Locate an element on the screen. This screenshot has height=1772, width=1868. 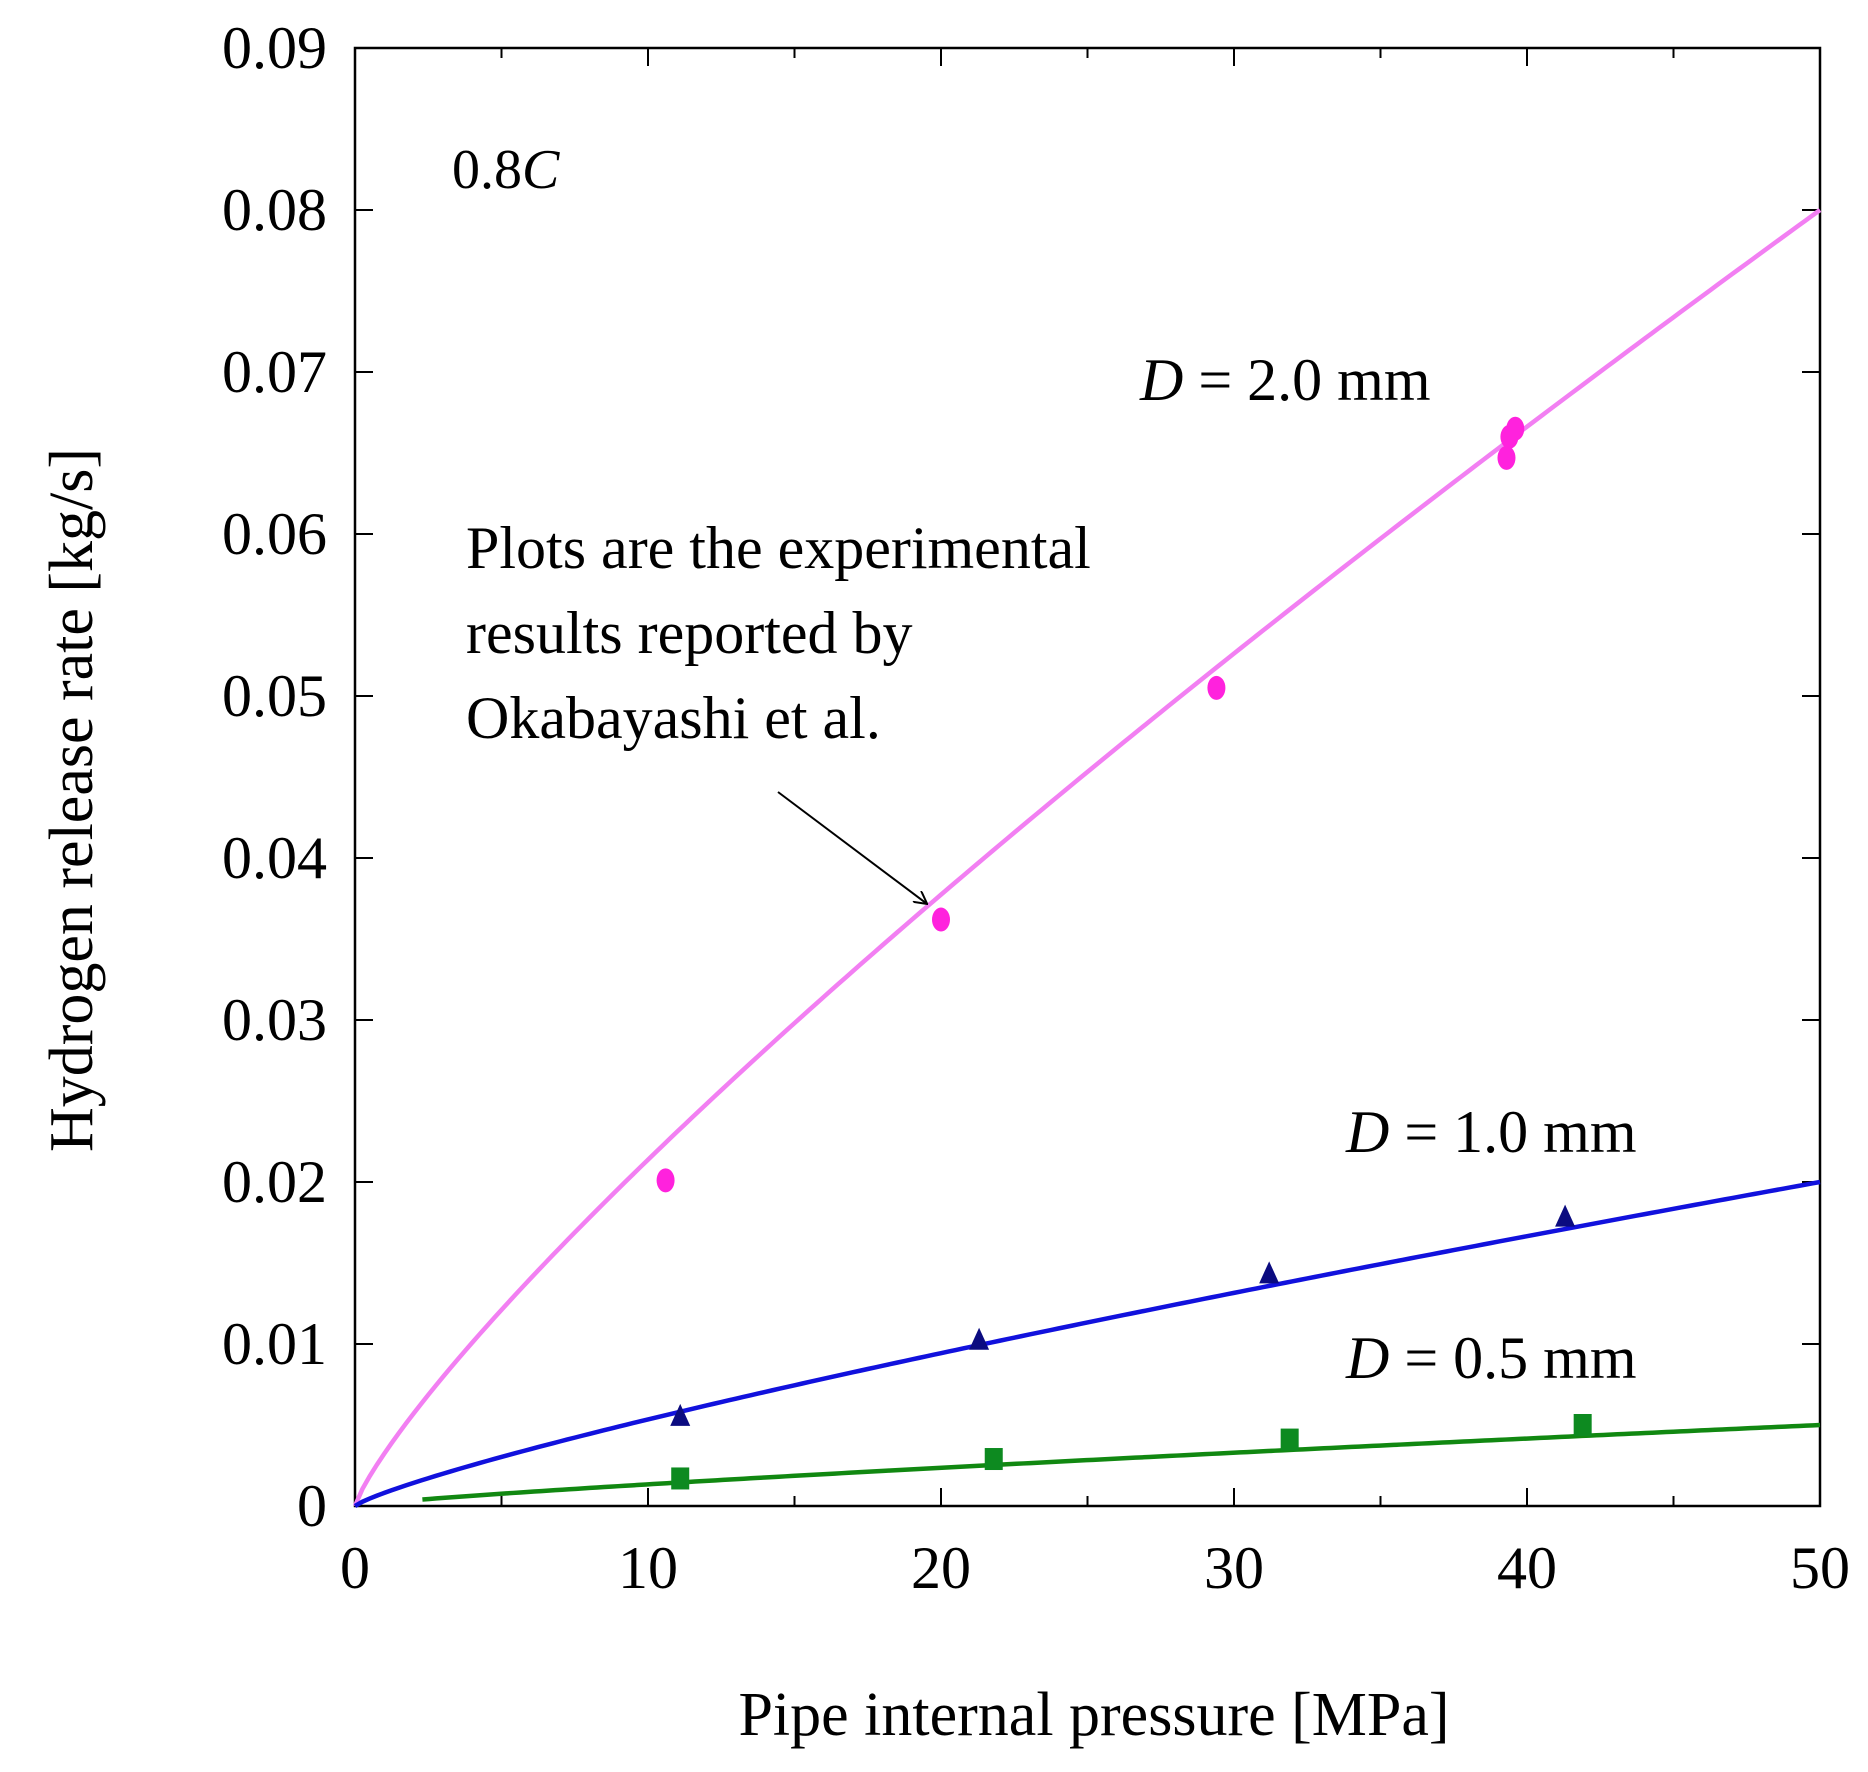
annotation-line-1: Plots are the experimental is located at coordinates (778, 548).